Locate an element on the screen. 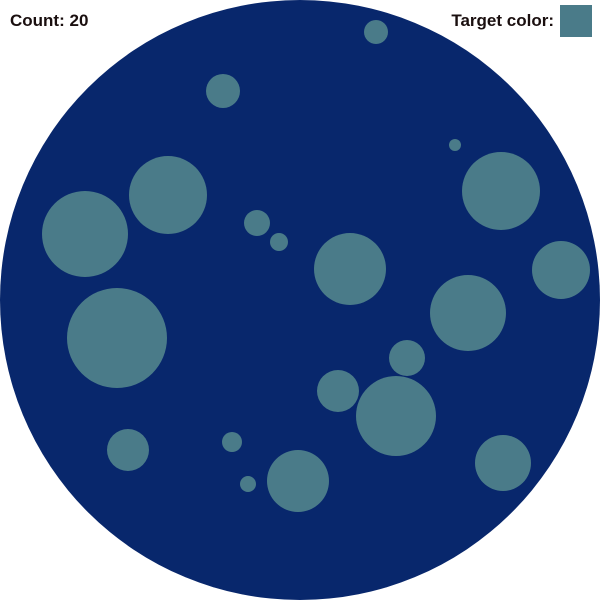 The height and width of the screenshot is (600, 600). target-color-swatch is located at coordinates (576, 21).